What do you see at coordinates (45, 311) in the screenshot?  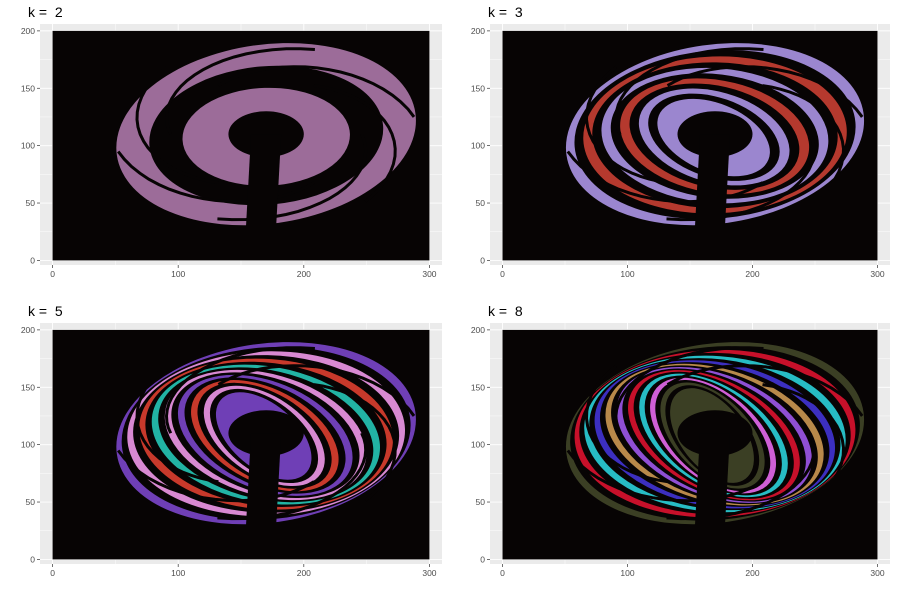 I see `panel-title-k5: k = 5` at bounding box center [45, 311].